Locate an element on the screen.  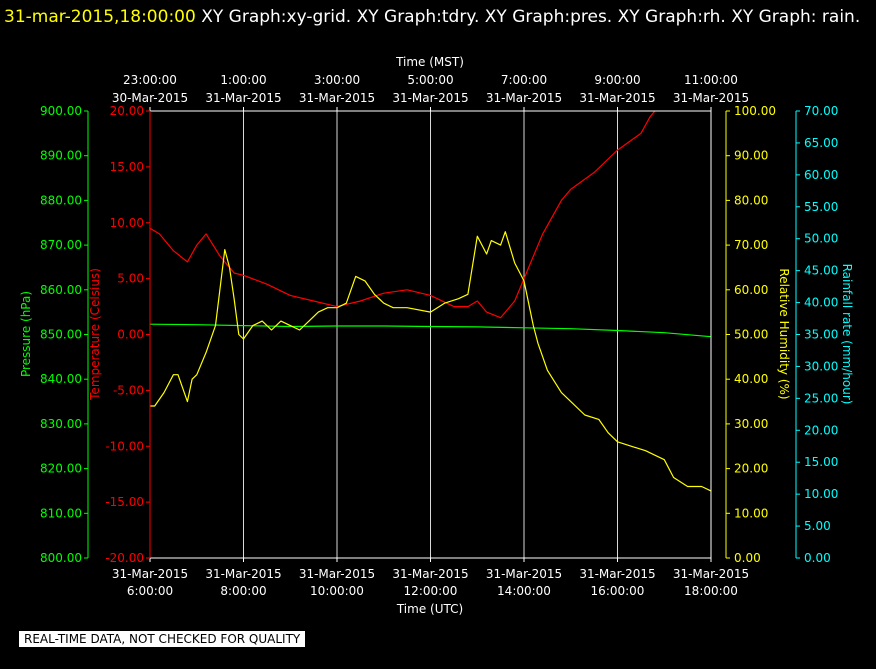
bottom-tick-time: 16:00:00 is located at coordinates (618, 591).